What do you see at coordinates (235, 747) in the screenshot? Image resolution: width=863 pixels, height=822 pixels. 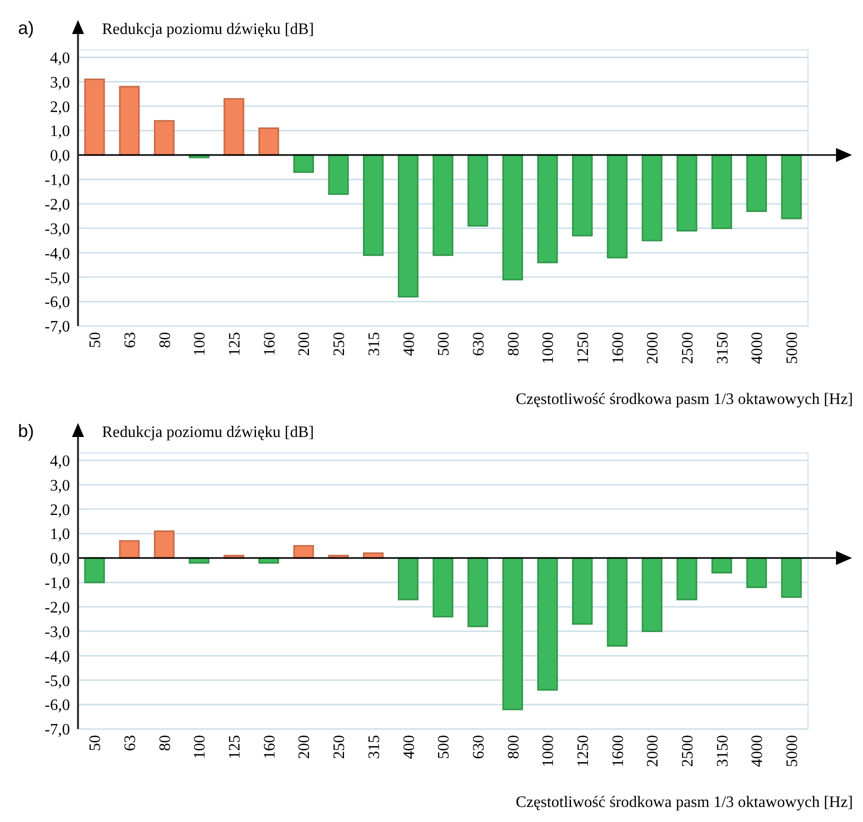 I see `x-tick-label: 125` at bounding box center [235, 747].